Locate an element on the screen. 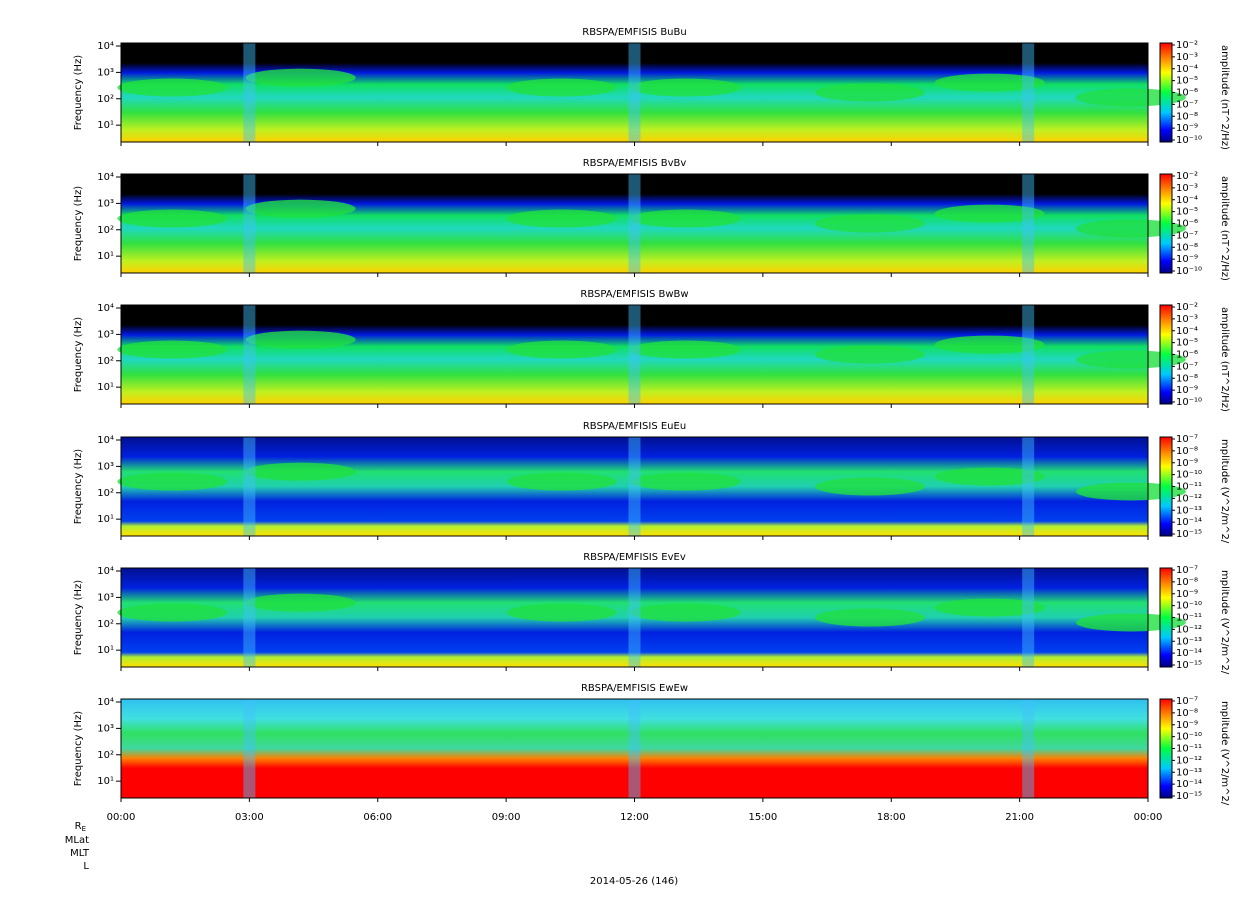 This screenshot has height=899, width=1248. panel-title: RBSPA/EMFISIS EwEw is located at coordinates (634, 688).